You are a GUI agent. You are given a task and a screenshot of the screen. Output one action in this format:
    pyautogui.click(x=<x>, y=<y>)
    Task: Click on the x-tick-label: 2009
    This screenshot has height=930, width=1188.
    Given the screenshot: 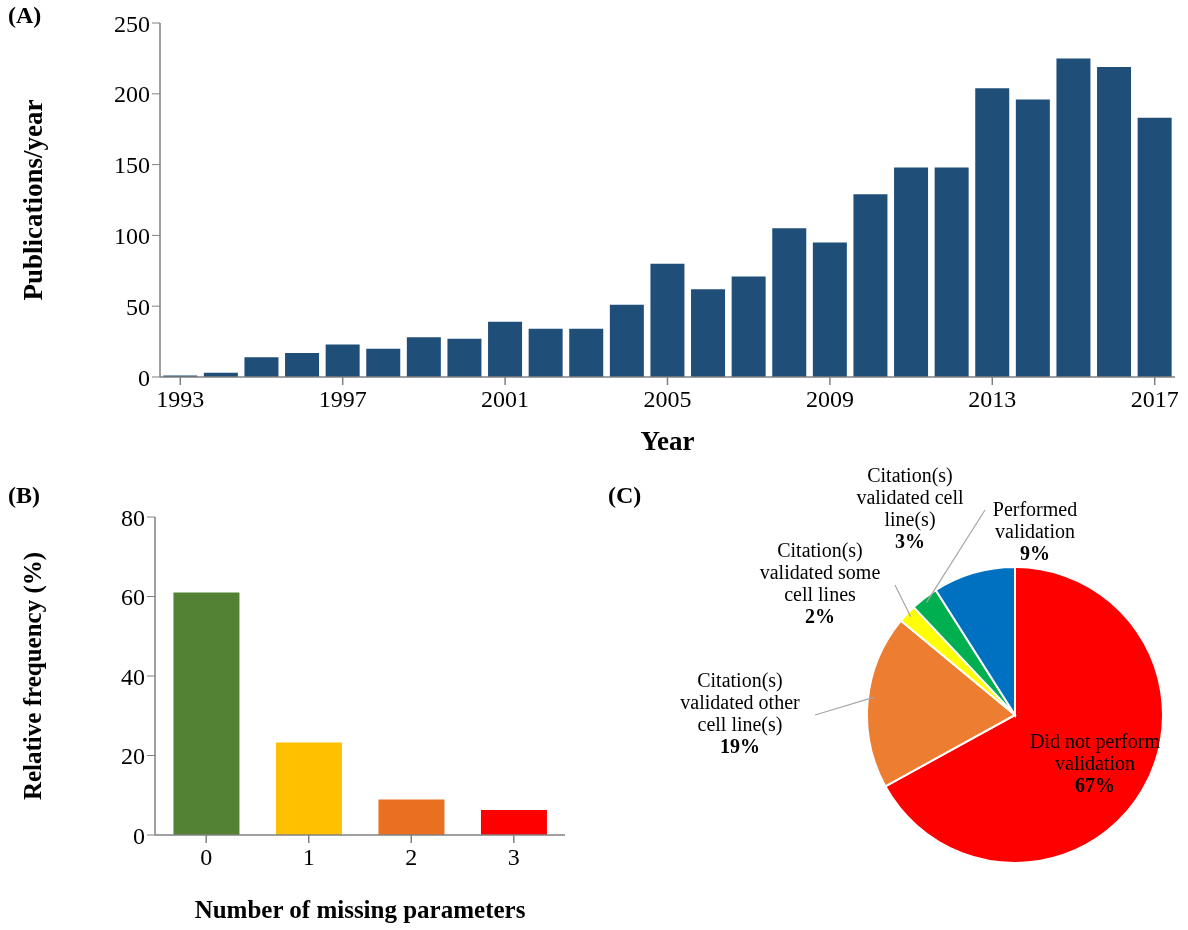 What is the action you would take?
    pyautogui.click(x=829, y=399)
    